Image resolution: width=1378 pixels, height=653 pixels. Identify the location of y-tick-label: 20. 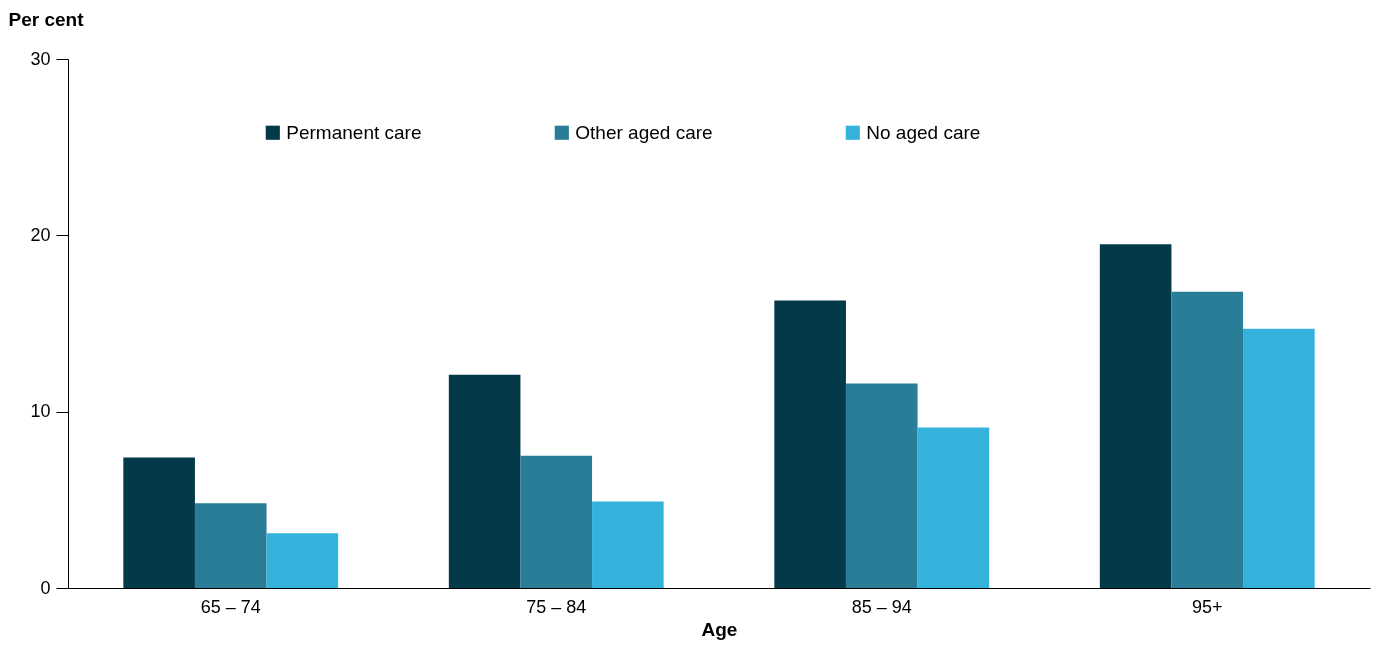
(40, 234).